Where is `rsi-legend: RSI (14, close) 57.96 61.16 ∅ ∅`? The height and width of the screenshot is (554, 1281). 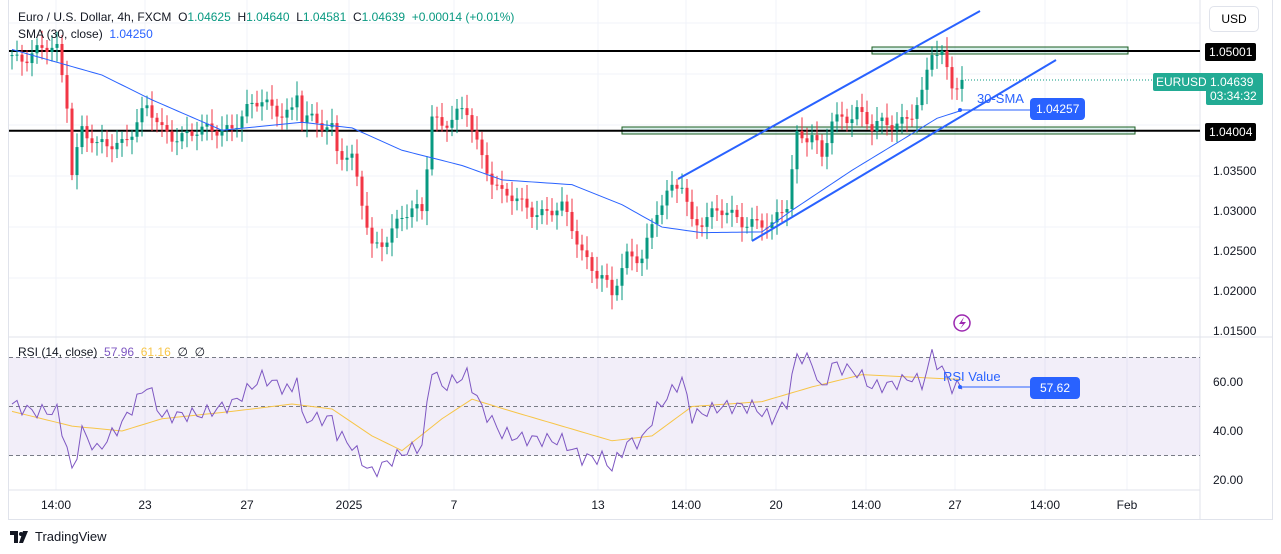
rsi-legend: RSI (14, close) 57.96 61.16 ∅ ∅ is located at coordinates (111, 352).